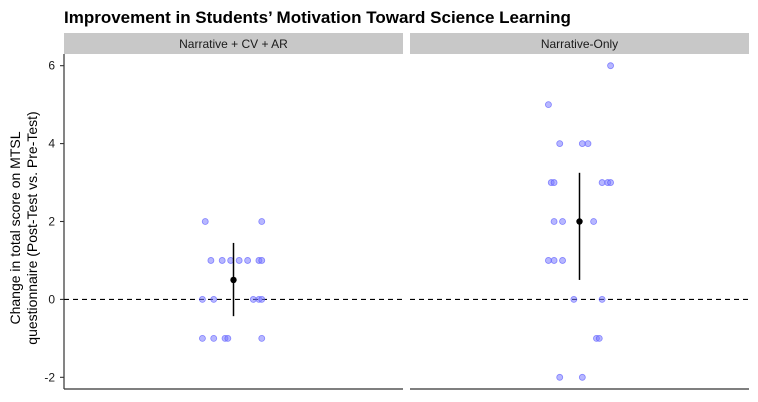 This screenshot has height=402, width=758. I want to click on y-tick-label: 0, so click(51, 299).